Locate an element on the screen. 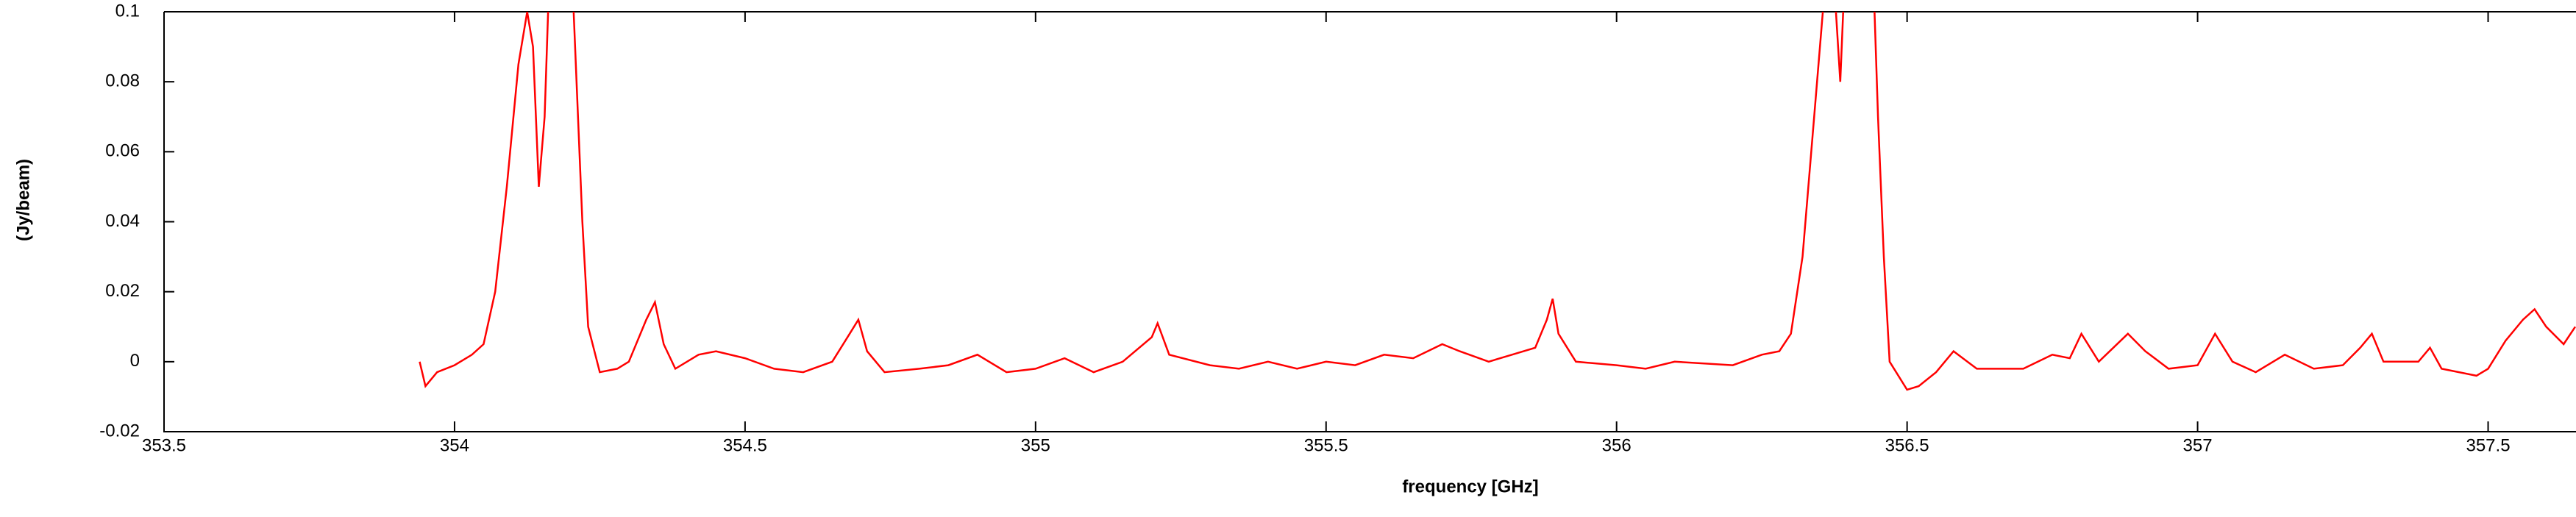  x-tick-label: 357 is located at coordinates (2198, 445).